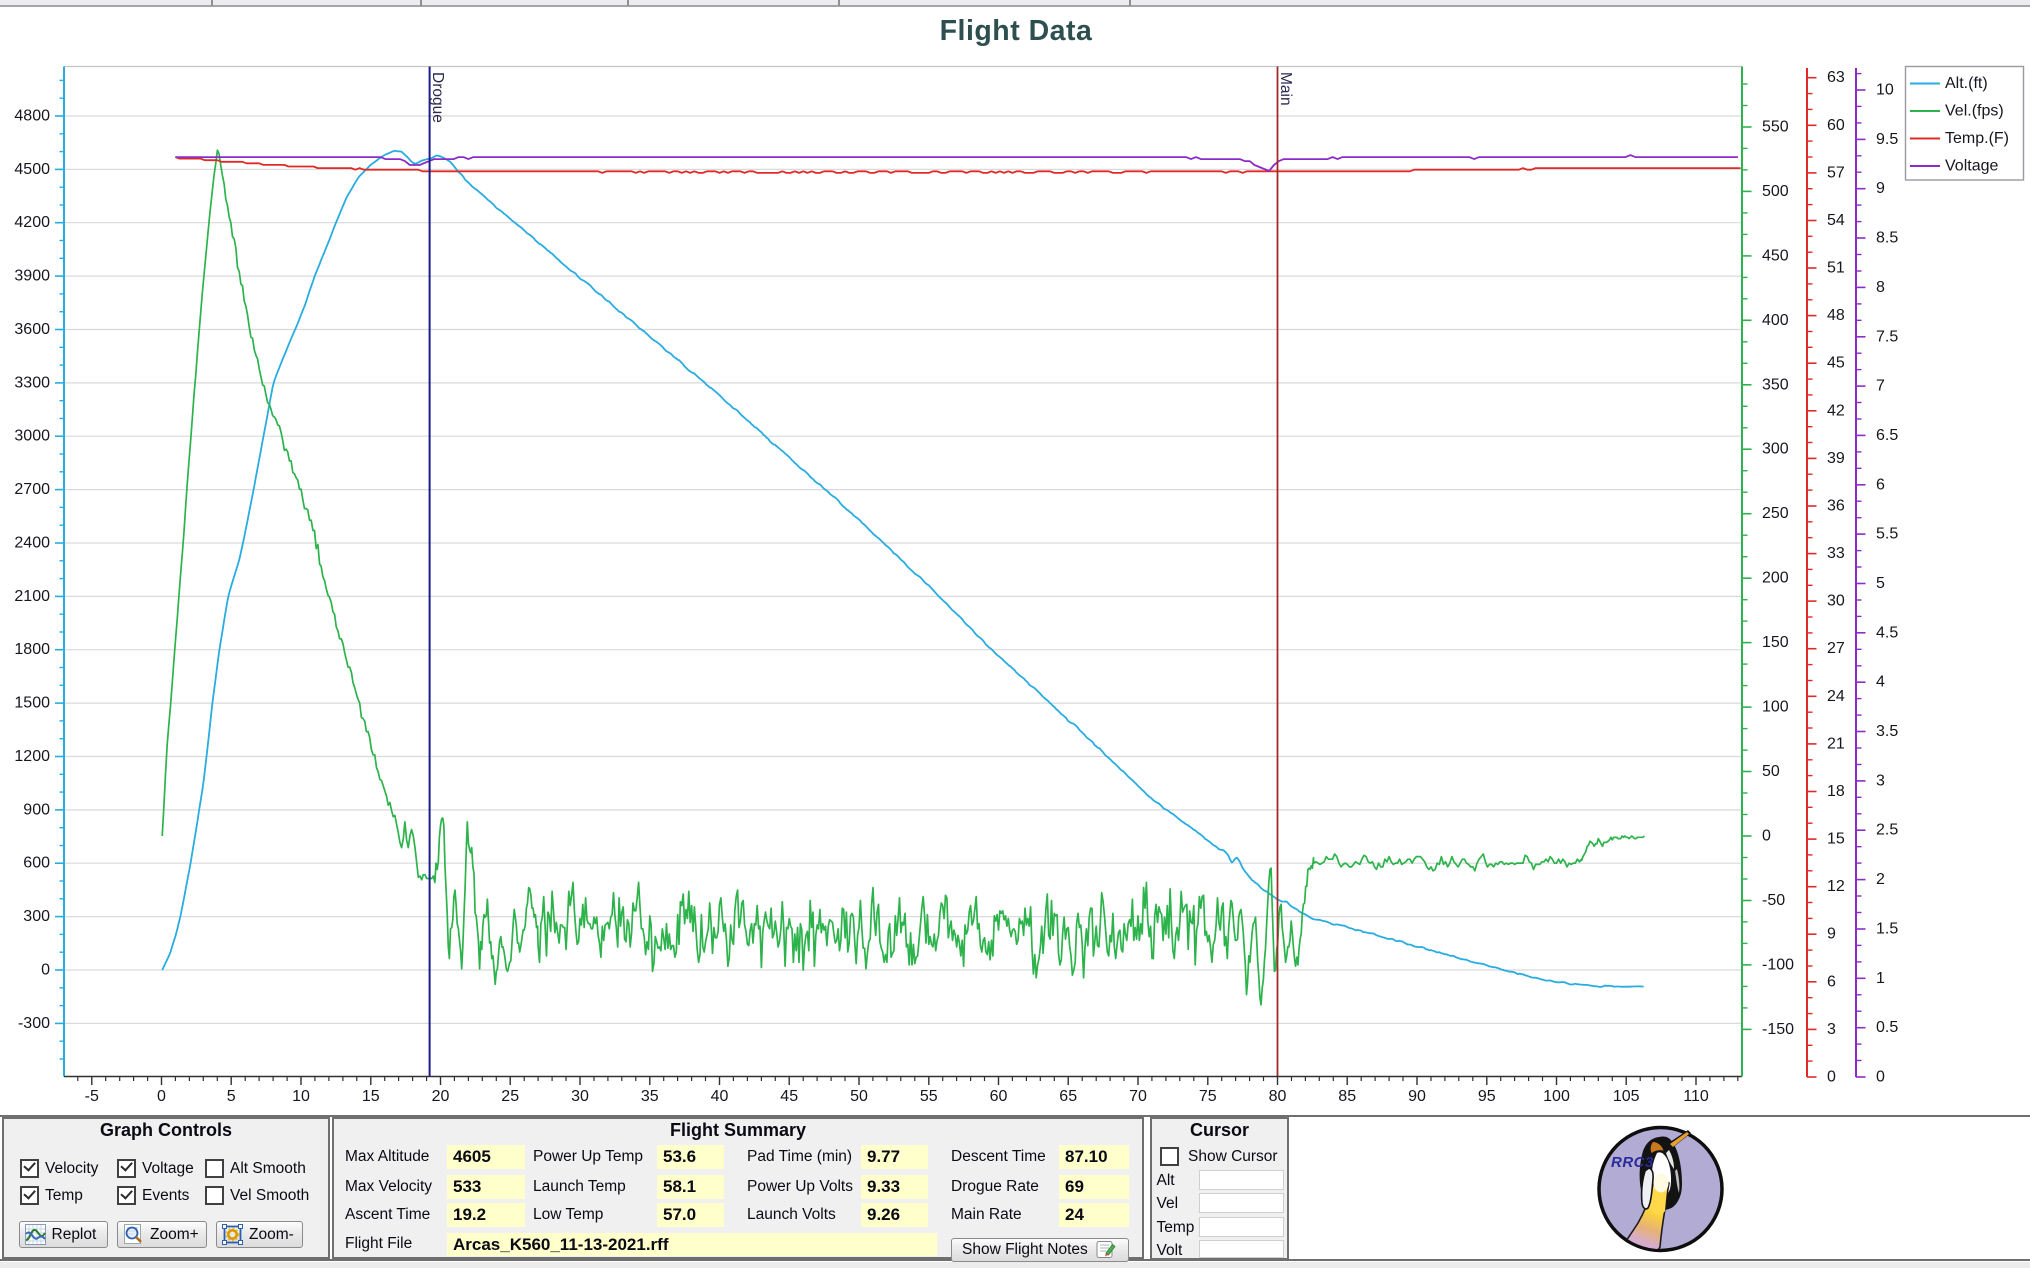 The width and height of the screenshot is (2030, 1268). Describe the element at coordinates (1887, 731) in the screenshot. I see `svg-text: 3.5` at that location.